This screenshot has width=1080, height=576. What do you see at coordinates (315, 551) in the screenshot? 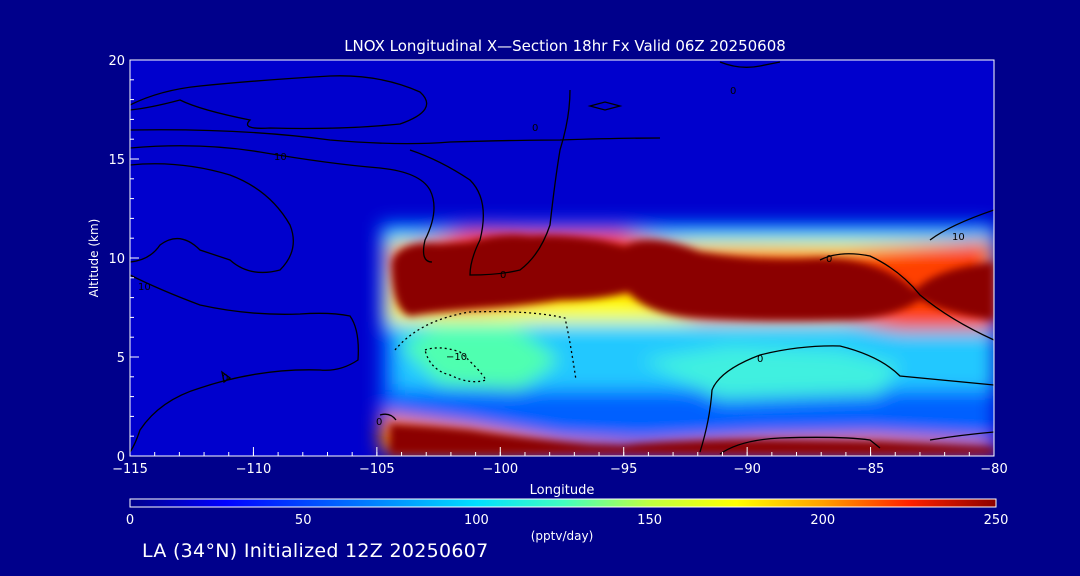
I see `footer-caption: LA (34°N) Initialized 12Z 20250607` at bounding box center [315, 551].